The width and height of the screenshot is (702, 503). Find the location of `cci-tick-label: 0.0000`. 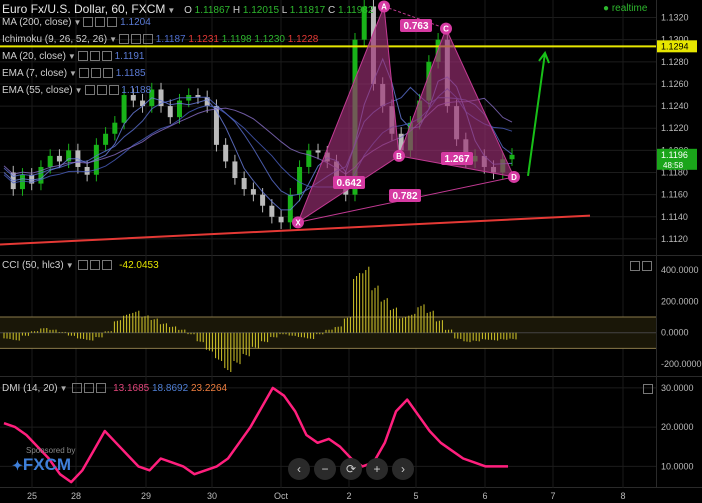

cci-tick-label: 0.0000 is located at coordinates (675, 333).